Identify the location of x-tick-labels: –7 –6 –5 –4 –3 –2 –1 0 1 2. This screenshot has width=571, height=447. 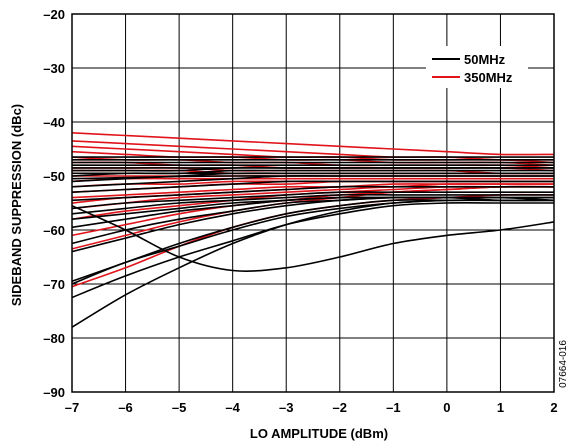
(311, 407).